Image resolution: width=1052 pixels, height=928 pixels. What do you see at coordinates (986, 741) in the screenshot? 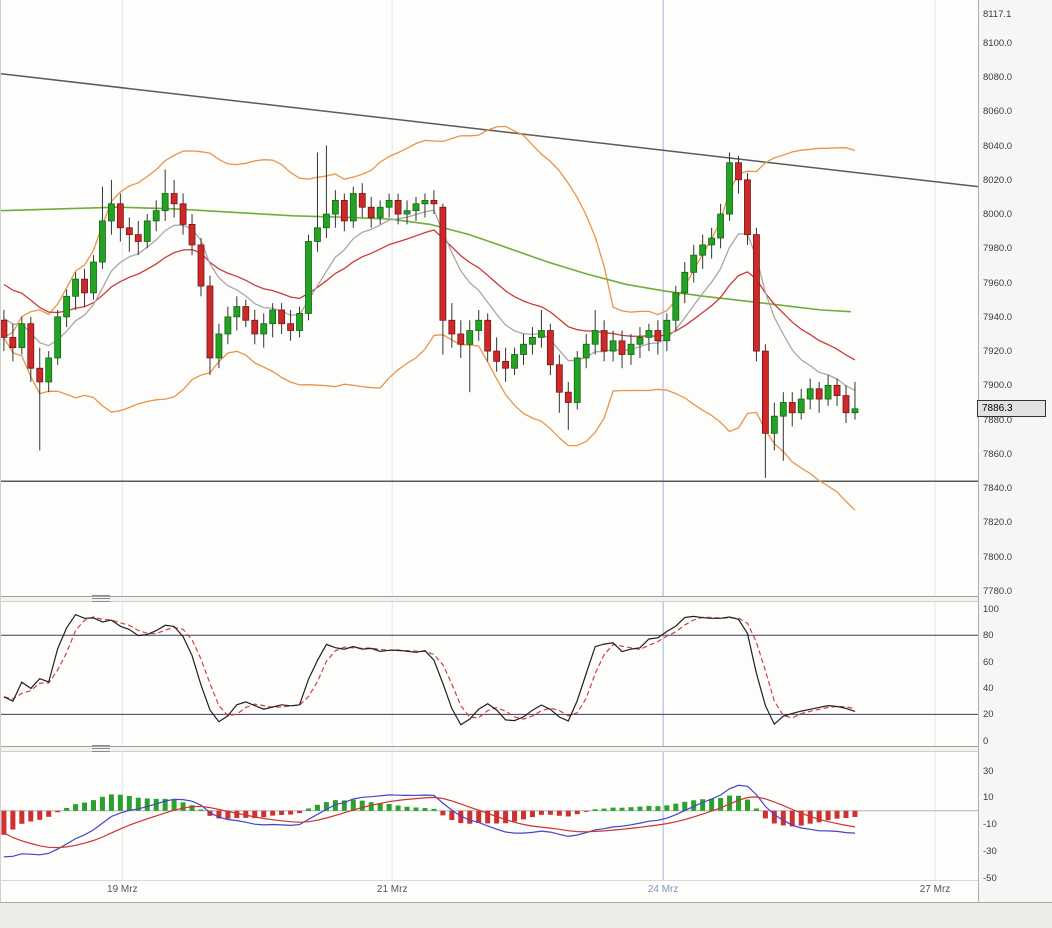
I see `stochastic-tick-label: 0` at bounding box center [986, 741].